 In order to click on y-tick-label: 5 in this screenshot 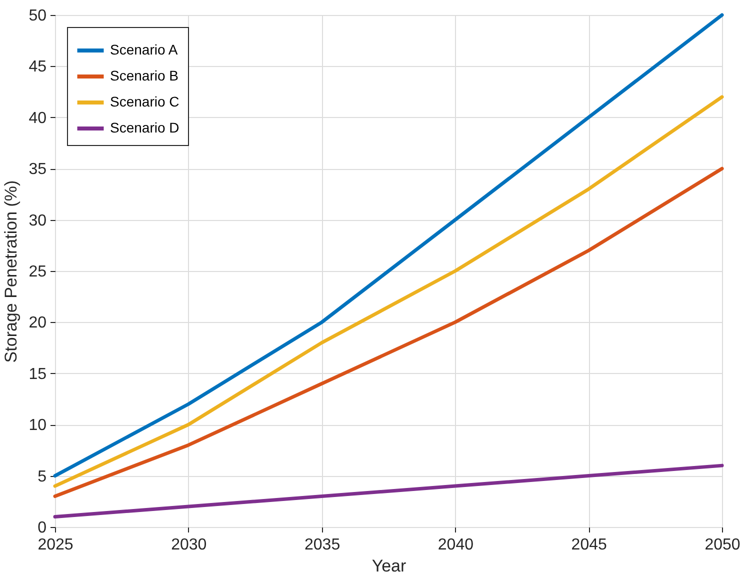, I will do `click(42, 477)`.